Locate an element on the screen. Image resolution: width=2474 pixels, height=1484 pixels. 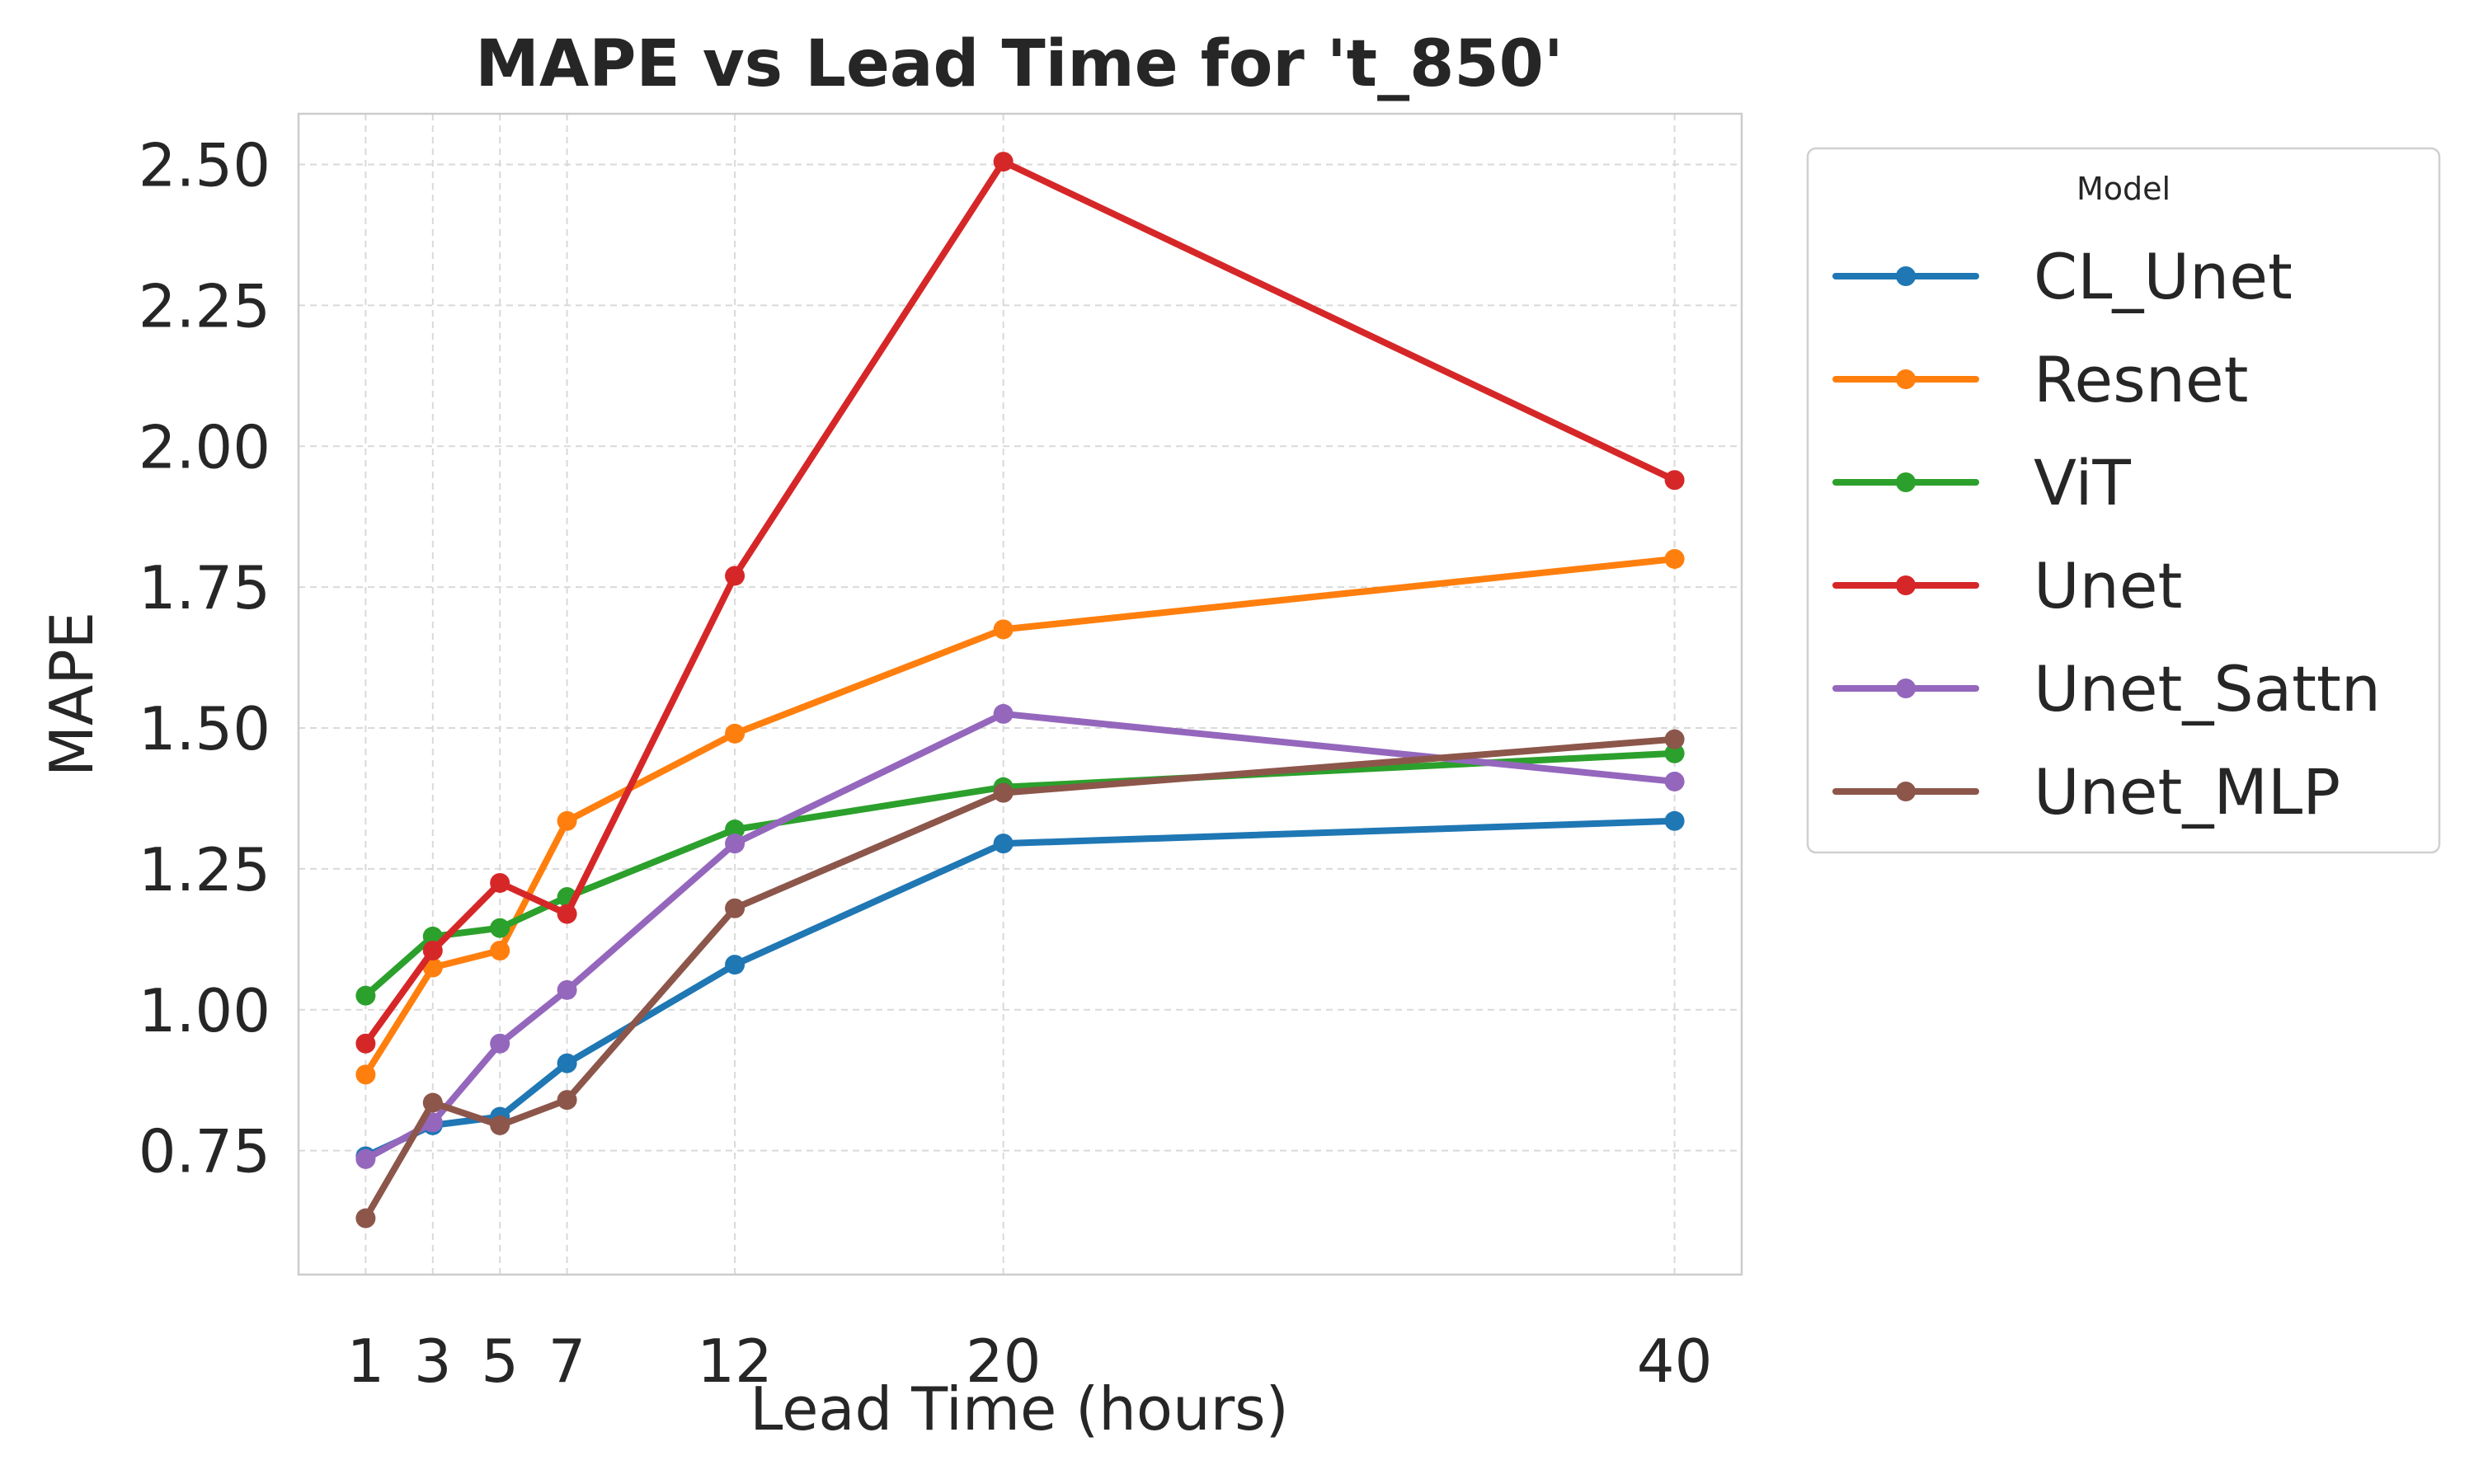
x-tick-label: 5 is located at coordinates (500, 1361).